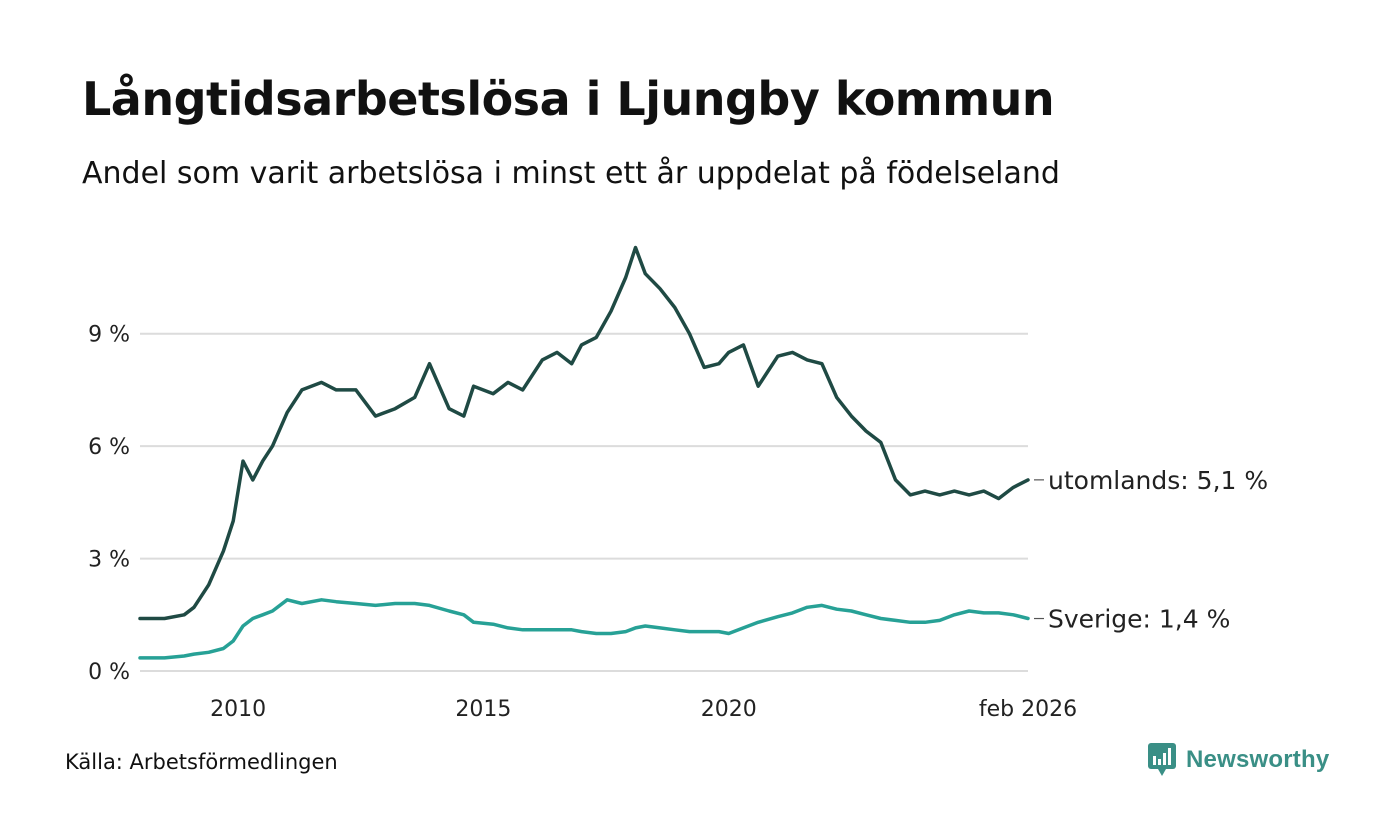  What do you see at coordinates (584, 629) in the screenshot?
I see `series-line-sverige` at bounding box center [584, 629].